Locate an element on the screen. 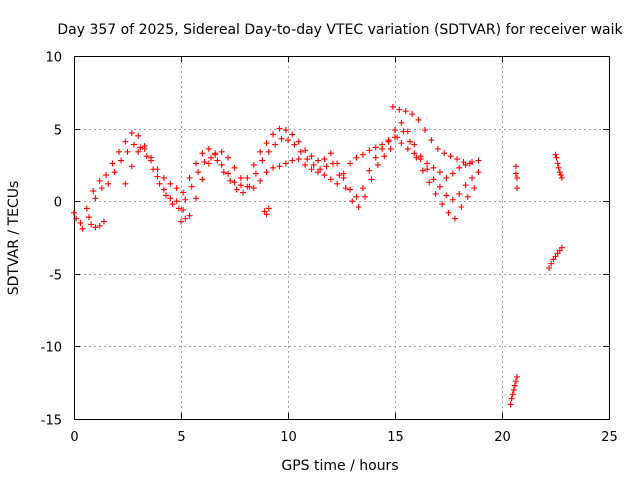 Image resolution: width=640 pixels, height=480 pixels. x-tick-label: 15 is located at coordinates (395, 437).